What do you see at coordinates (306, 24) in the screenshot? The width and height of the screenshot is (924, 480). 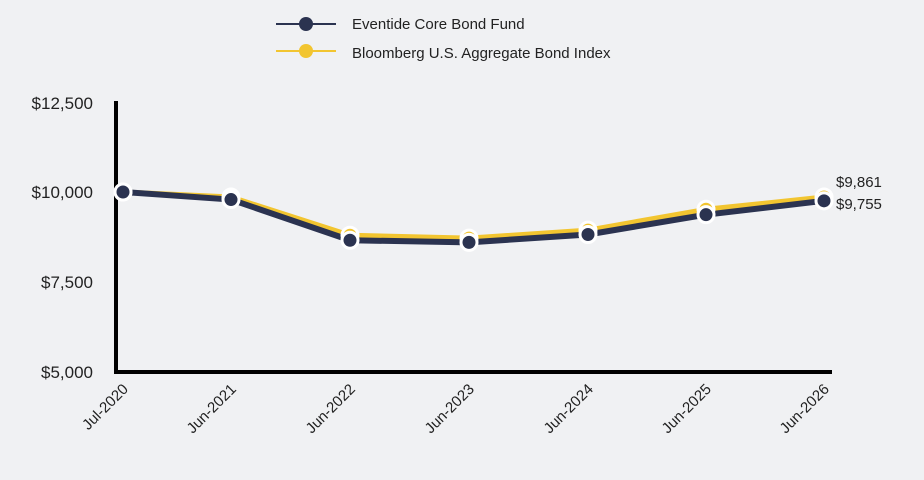 I see `legend-marker-fund` at bounding box center [306, 24].